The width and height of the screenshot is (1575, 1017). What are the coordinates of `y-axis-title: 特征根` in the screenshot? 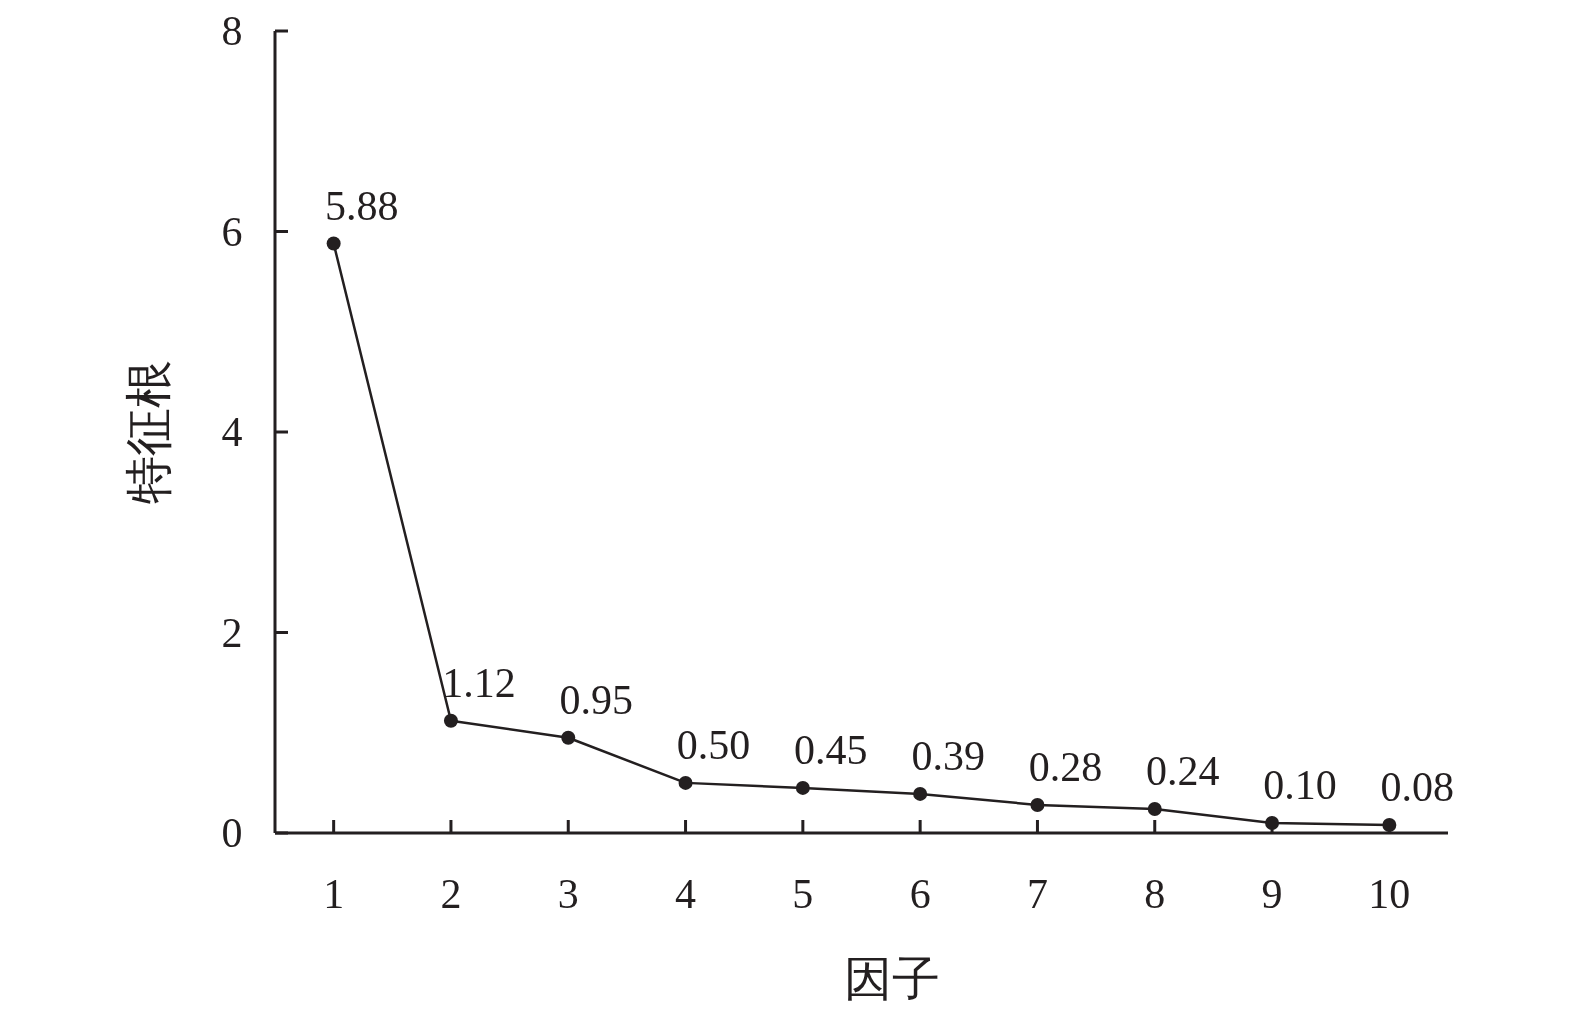 It's located at (148, 432).